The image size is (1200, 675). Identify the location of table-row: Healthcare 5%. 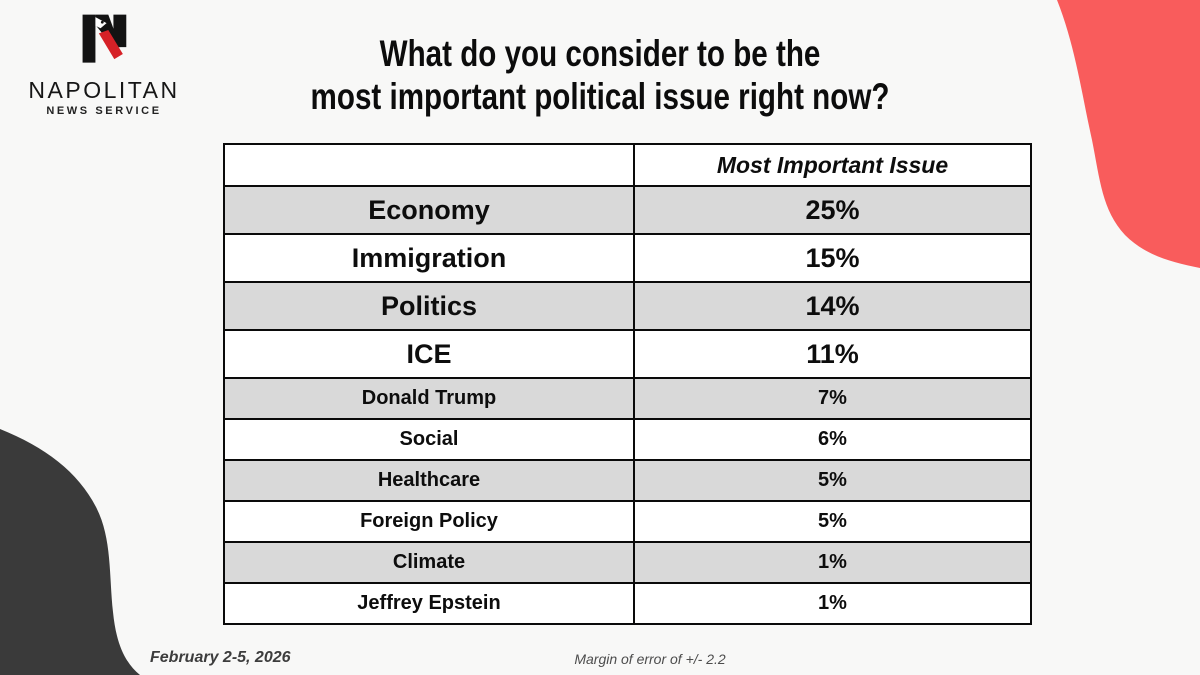
(627, 479).